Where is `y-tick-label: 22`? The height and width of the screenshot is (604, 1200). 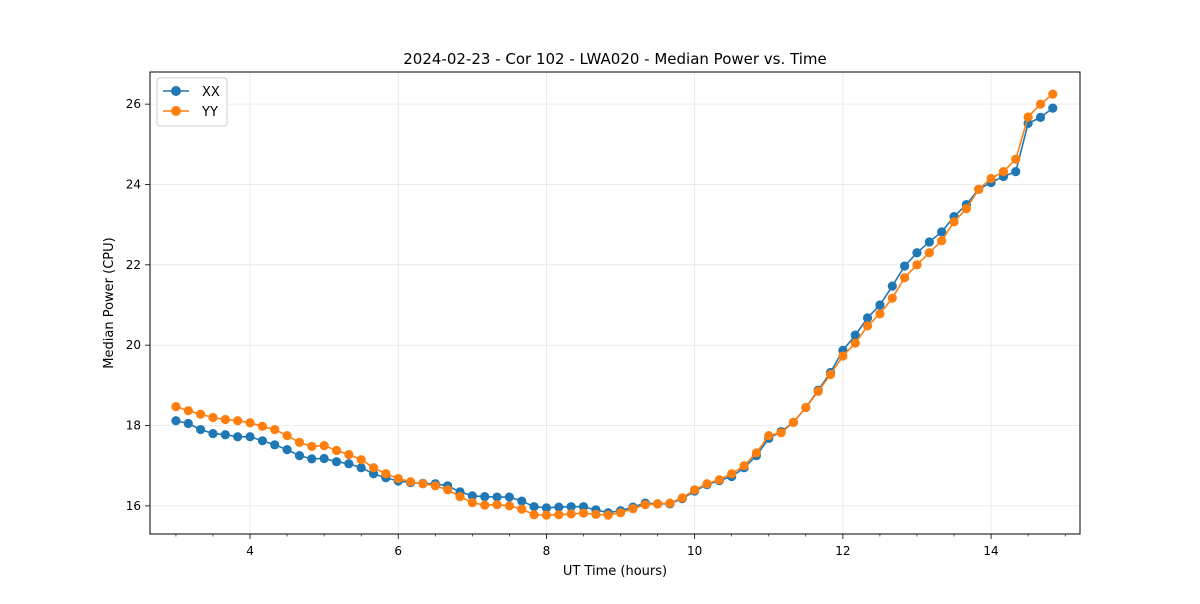 y-tick-label: 22 is located at coordinates (133, 265).